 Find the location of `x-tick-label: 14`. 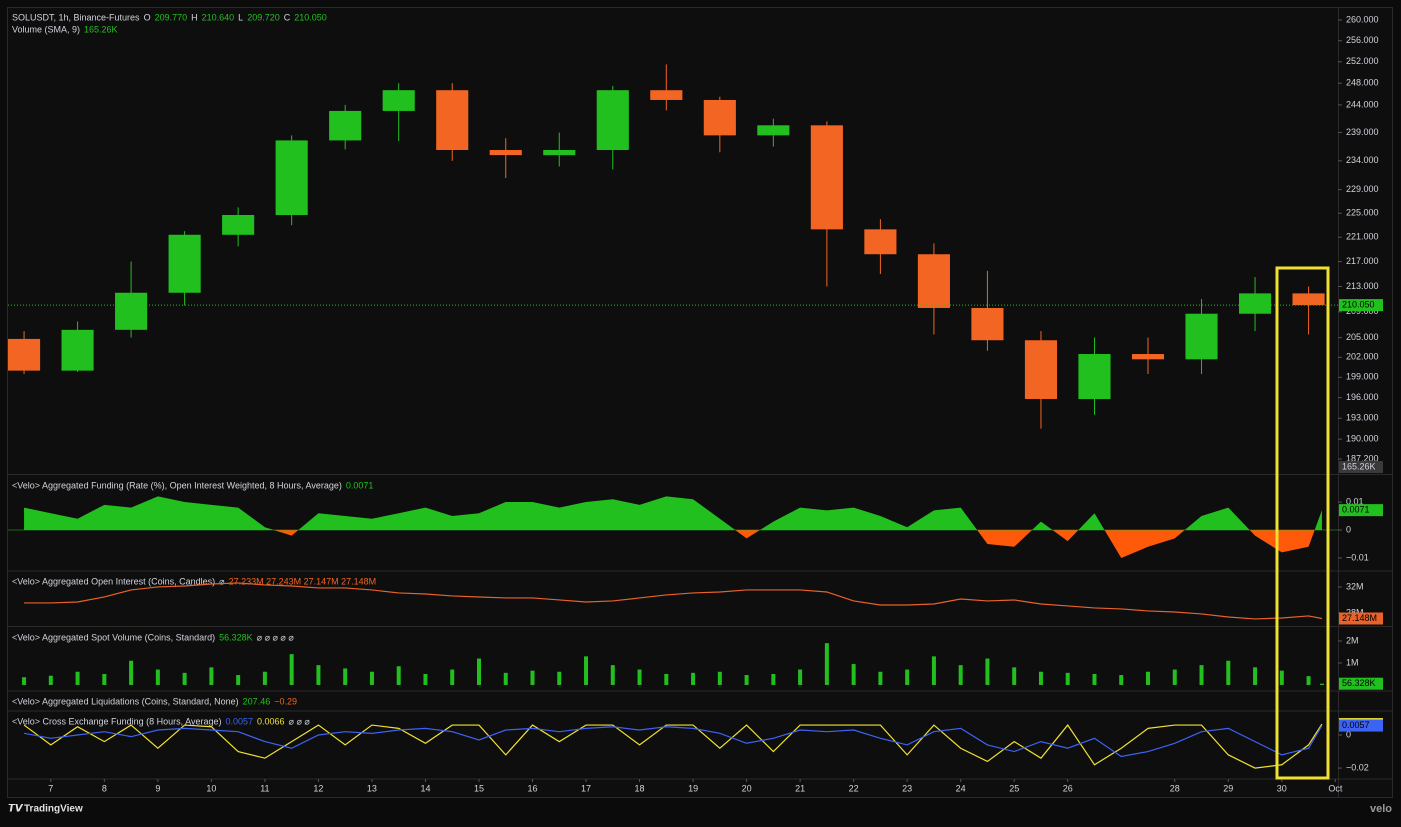

x-tick-label: 14 is located at coordinates (425, 788).